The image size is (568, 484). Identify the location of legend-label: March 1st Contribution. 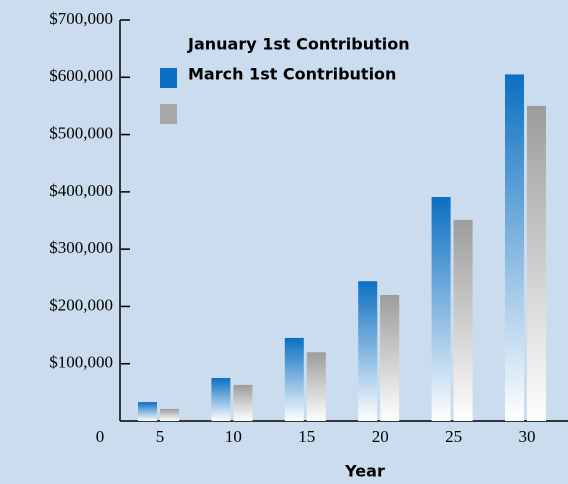
(292, 74).